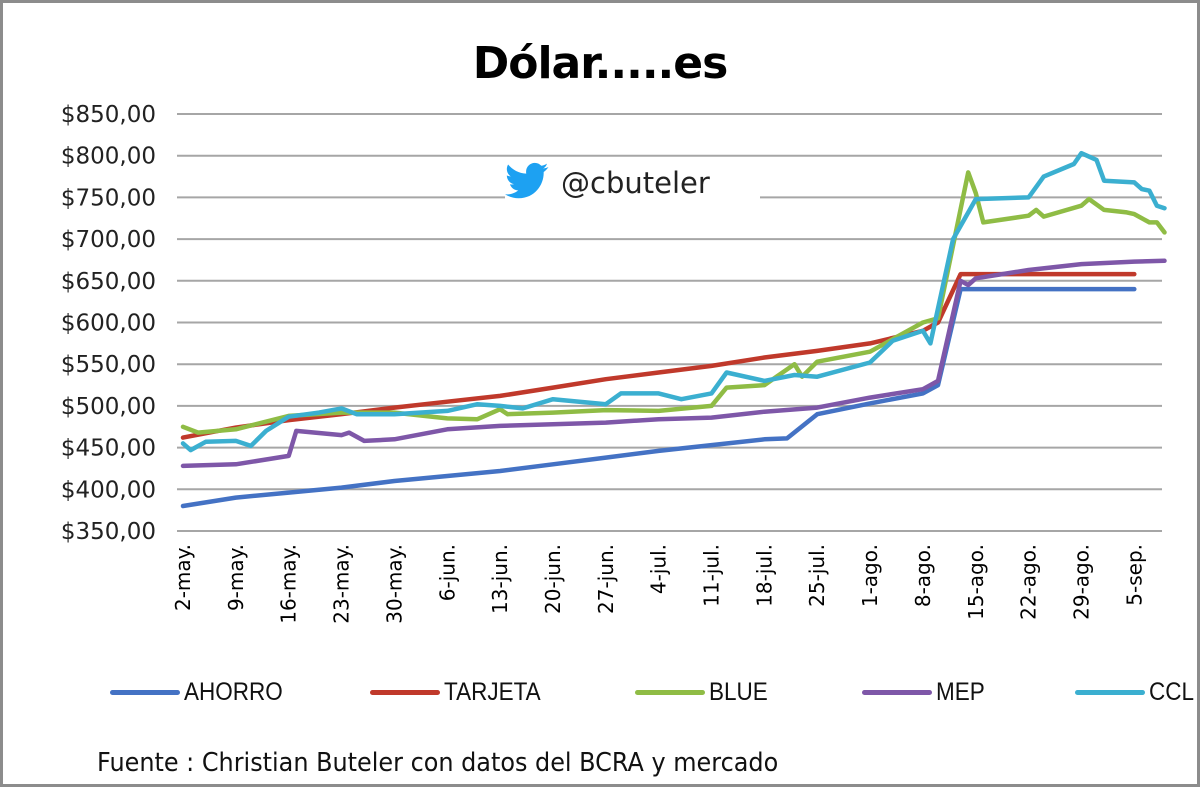  Describe the element at coordinates (183, 577) in the screenshot. I see `x-tick-label: 2-may.` at that location.